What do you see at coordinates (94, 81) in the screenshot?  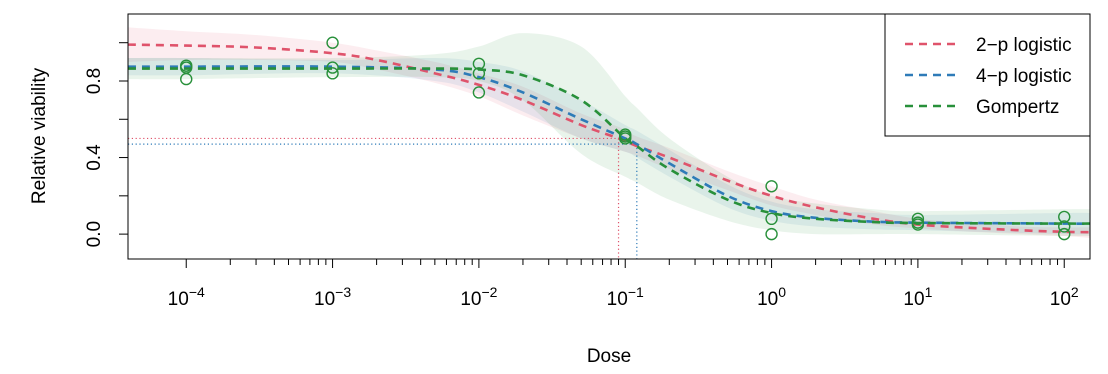 I see `y-tick-label-2: 0.8` at bounding box center [94, 81].